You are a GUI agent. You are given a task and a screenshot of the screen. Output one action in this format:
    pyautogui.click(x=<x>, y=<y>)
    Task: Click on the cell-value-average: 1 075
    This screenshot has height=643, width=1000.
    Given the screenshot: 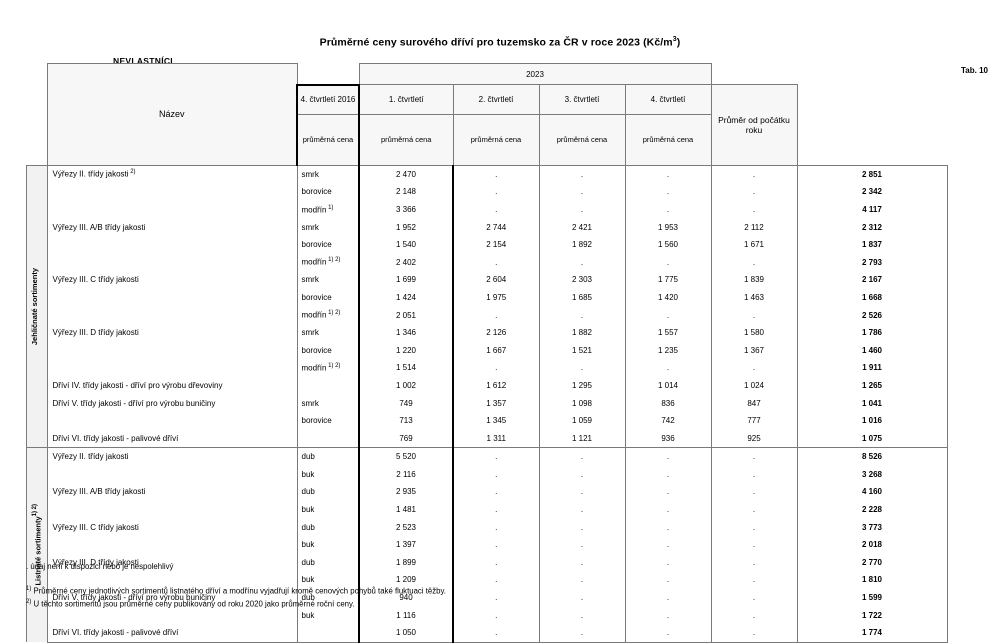 What is the action you would take?
    pyautogui.click(x=872, y=439)
    